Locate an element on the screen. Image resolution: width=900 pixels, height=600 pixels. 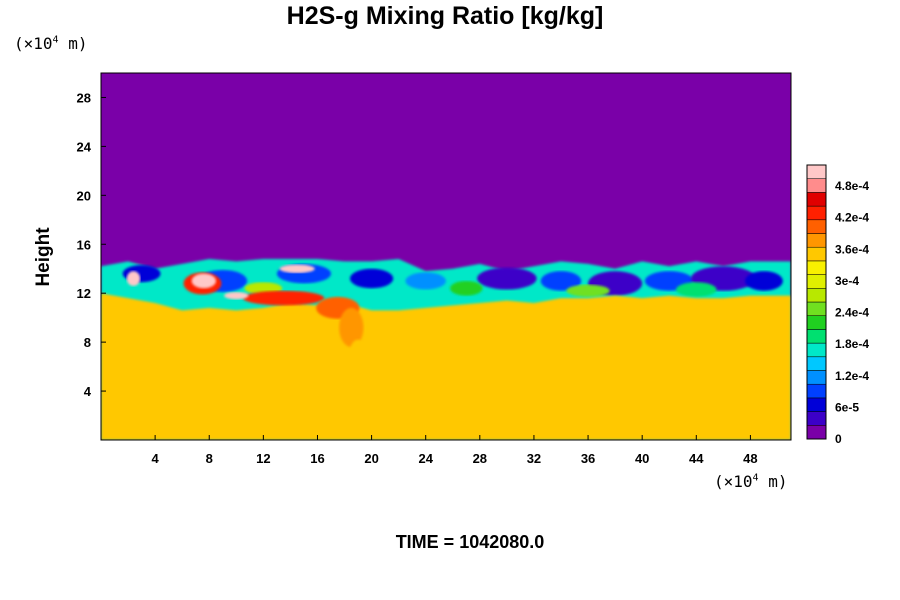
y-tick-label: 28 is located at coordinates (84, 97).